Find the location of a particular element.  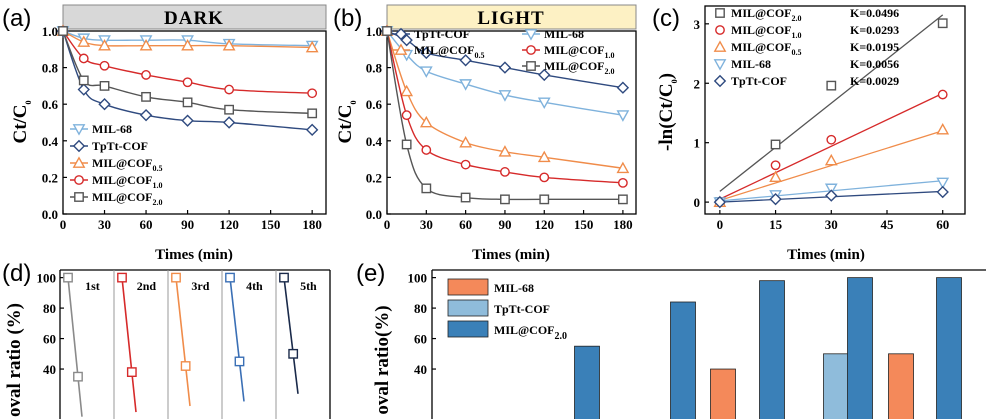

panel-a-legend-entry: MIL@COF2.0 is located at coordinates (127, 198).